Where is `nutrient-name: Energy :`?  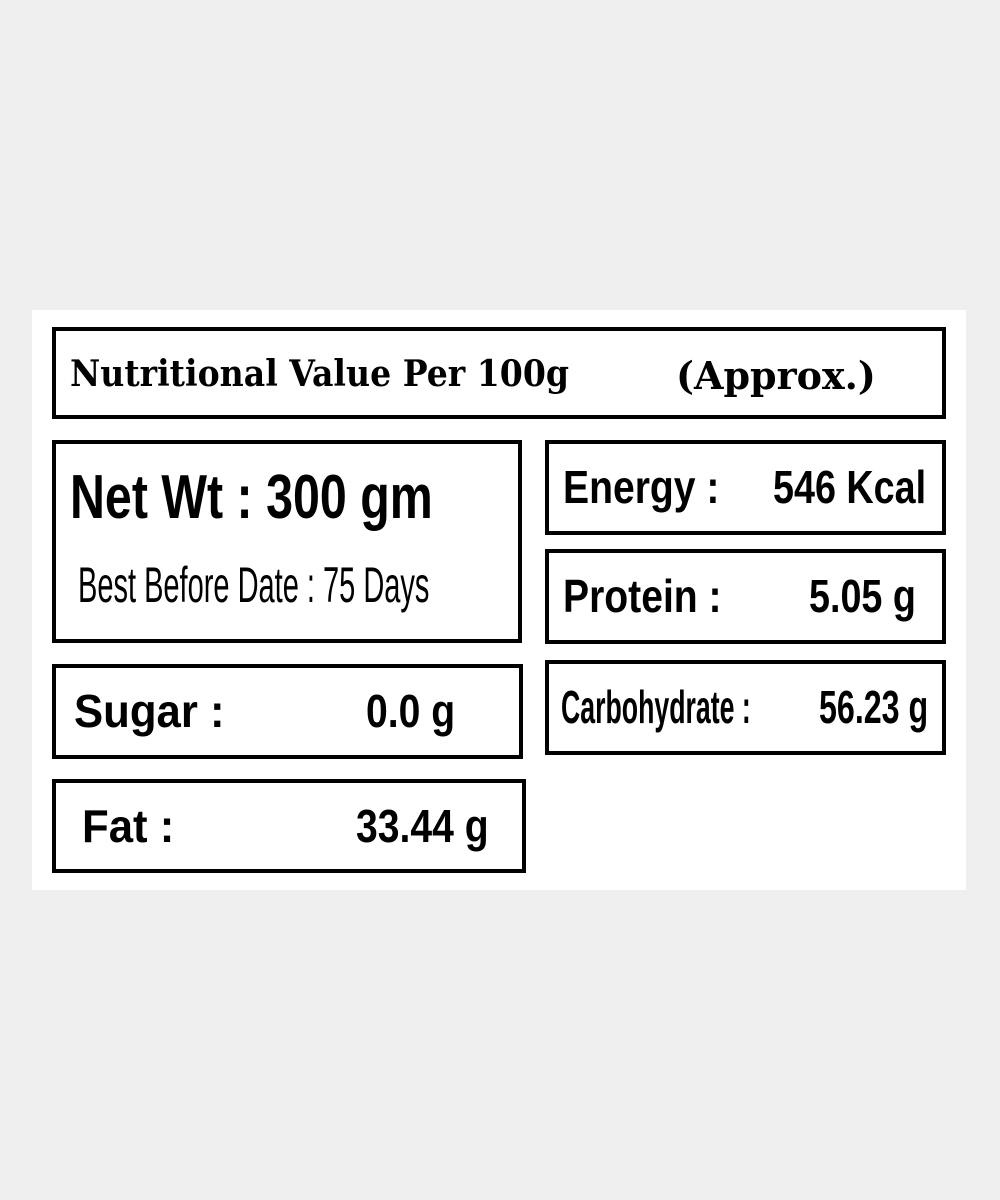 nutrient-name: Energy : is located at coordinates (641, 487).